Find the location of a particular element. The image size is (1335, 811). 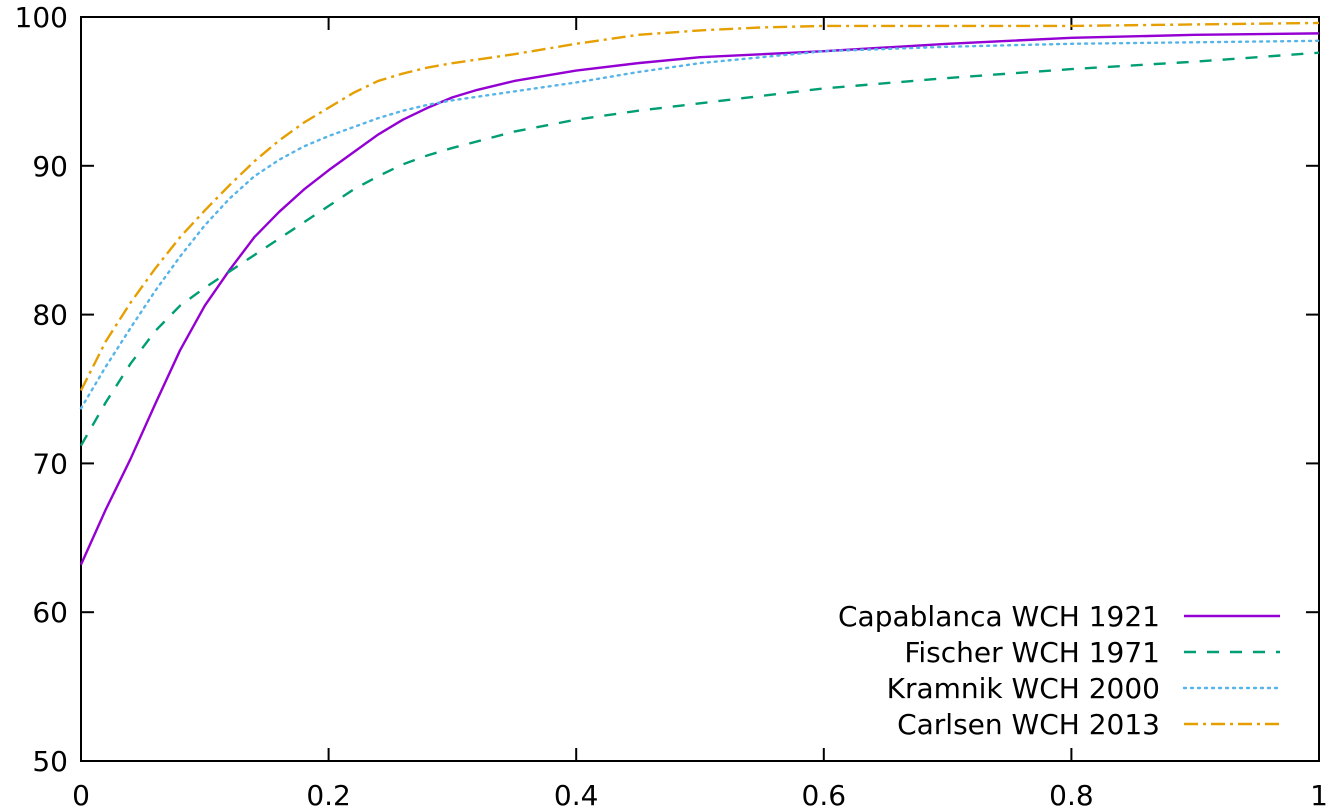

x-tick-label: 0 is located at coordinates (81, 795).